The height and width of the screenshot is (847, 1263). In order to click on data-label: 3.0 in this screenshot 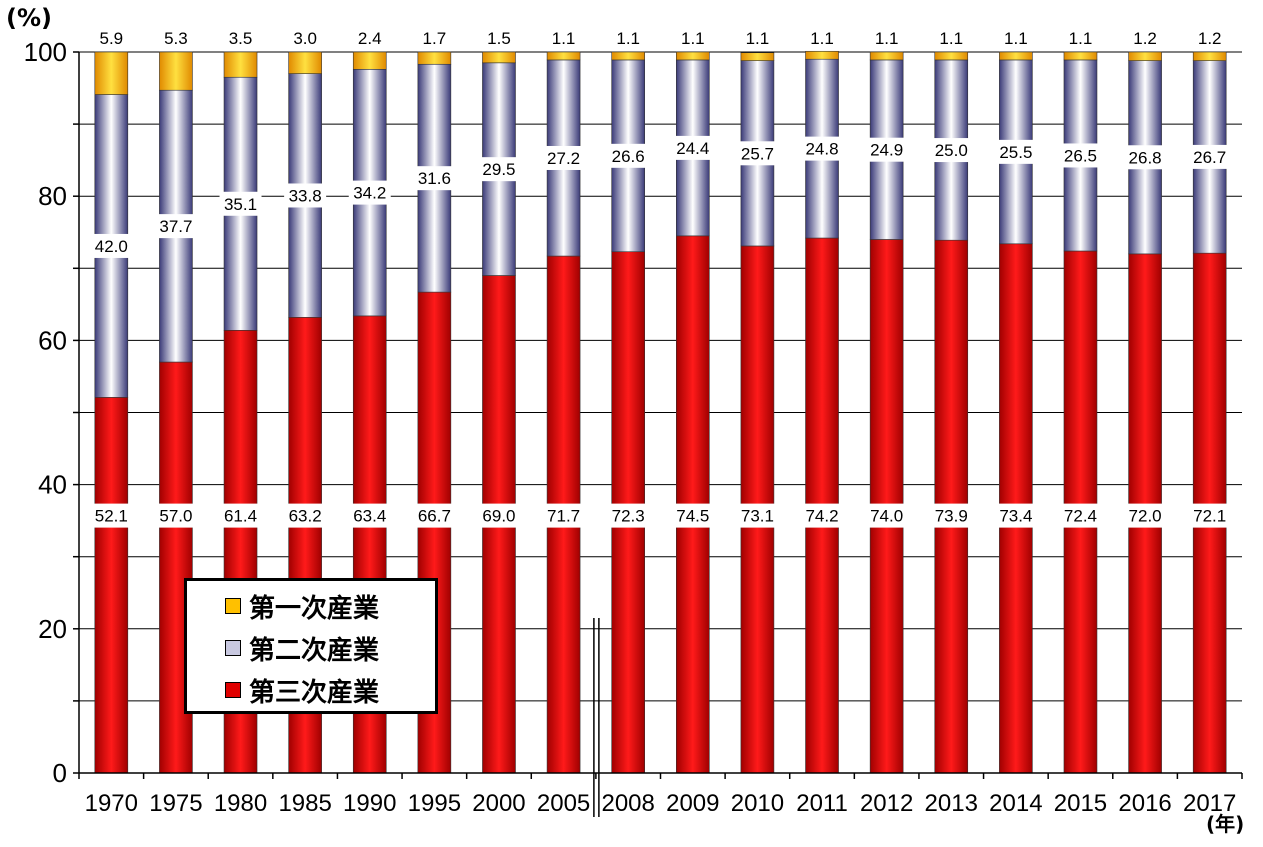, I will do `click(305, 38)`.